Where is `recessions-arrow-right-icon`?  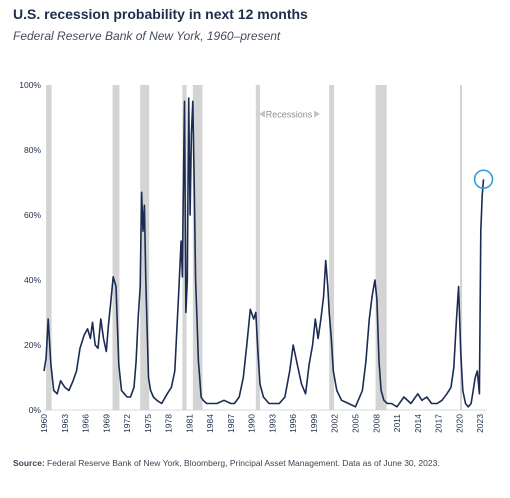
recessions-arrow-right-icon is located at coordinates (317, 114).